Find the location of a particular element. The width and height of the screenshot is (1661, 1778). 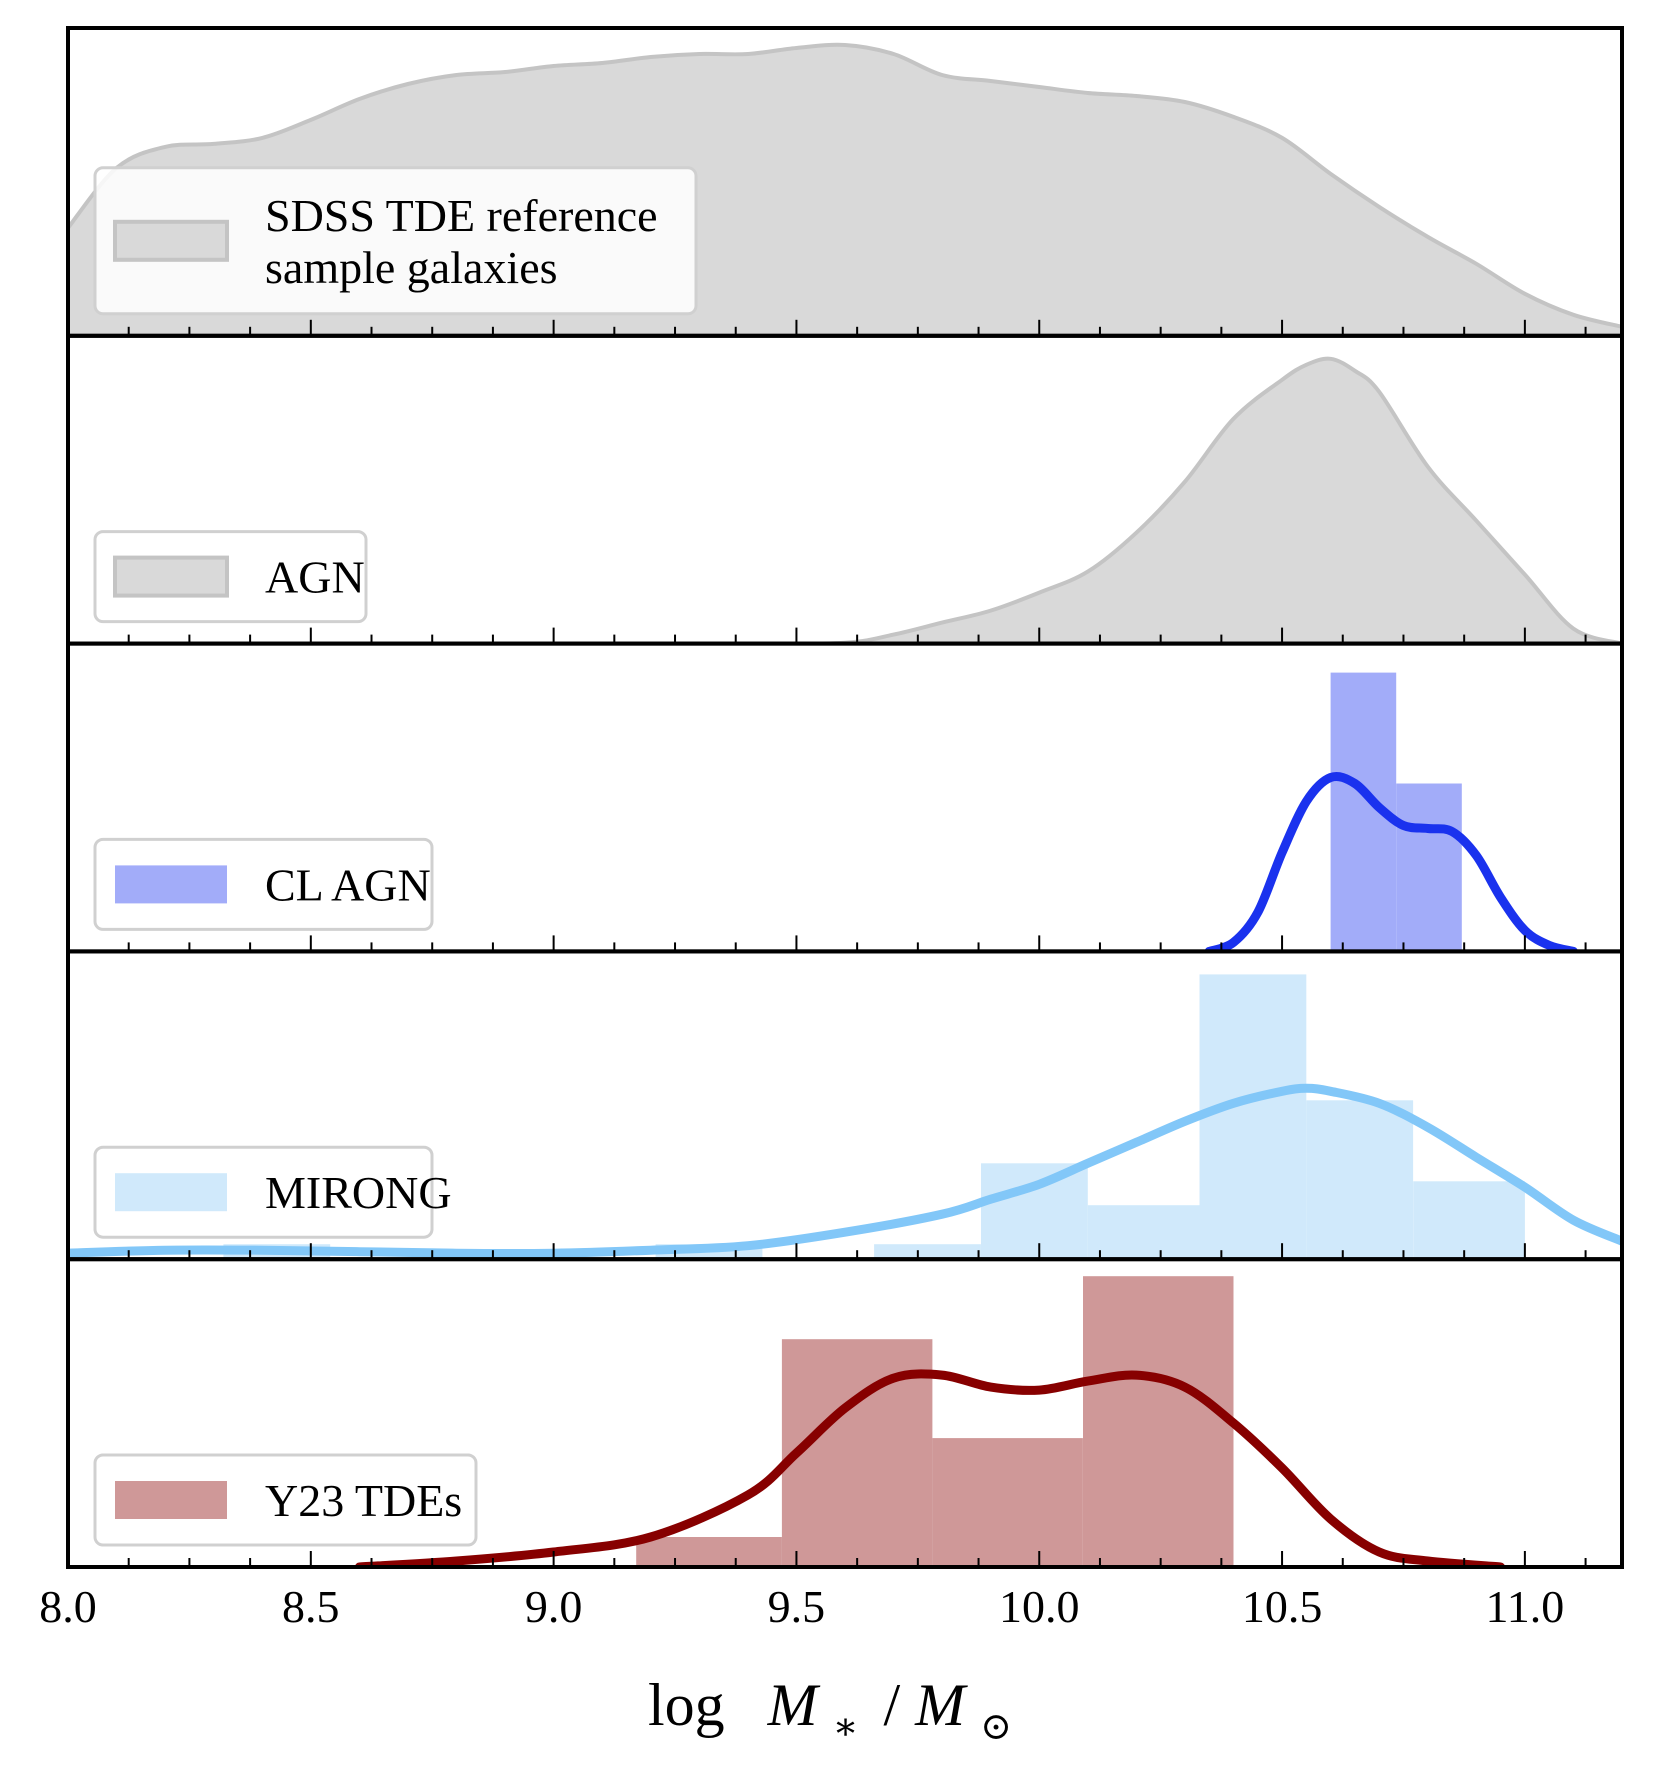

kde-outline is located at coordinates (1039, 500).